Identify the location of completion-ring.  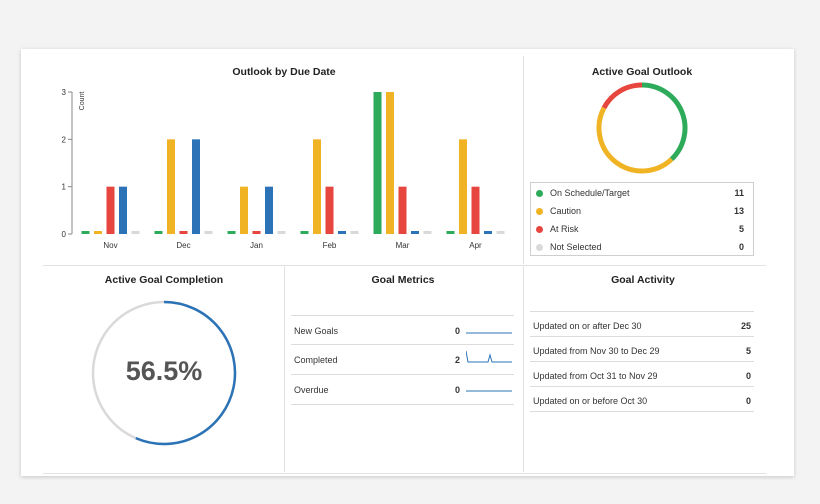
(164, 373).